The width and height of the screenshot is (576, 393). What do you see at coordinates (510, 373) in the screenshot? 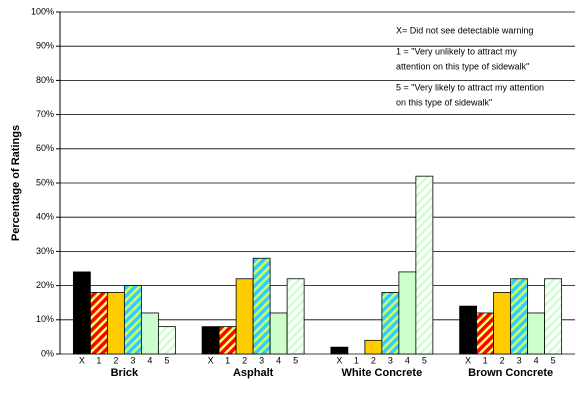
I see `x-tick-label: Brown Concrete` at bounding box center [510, 373].